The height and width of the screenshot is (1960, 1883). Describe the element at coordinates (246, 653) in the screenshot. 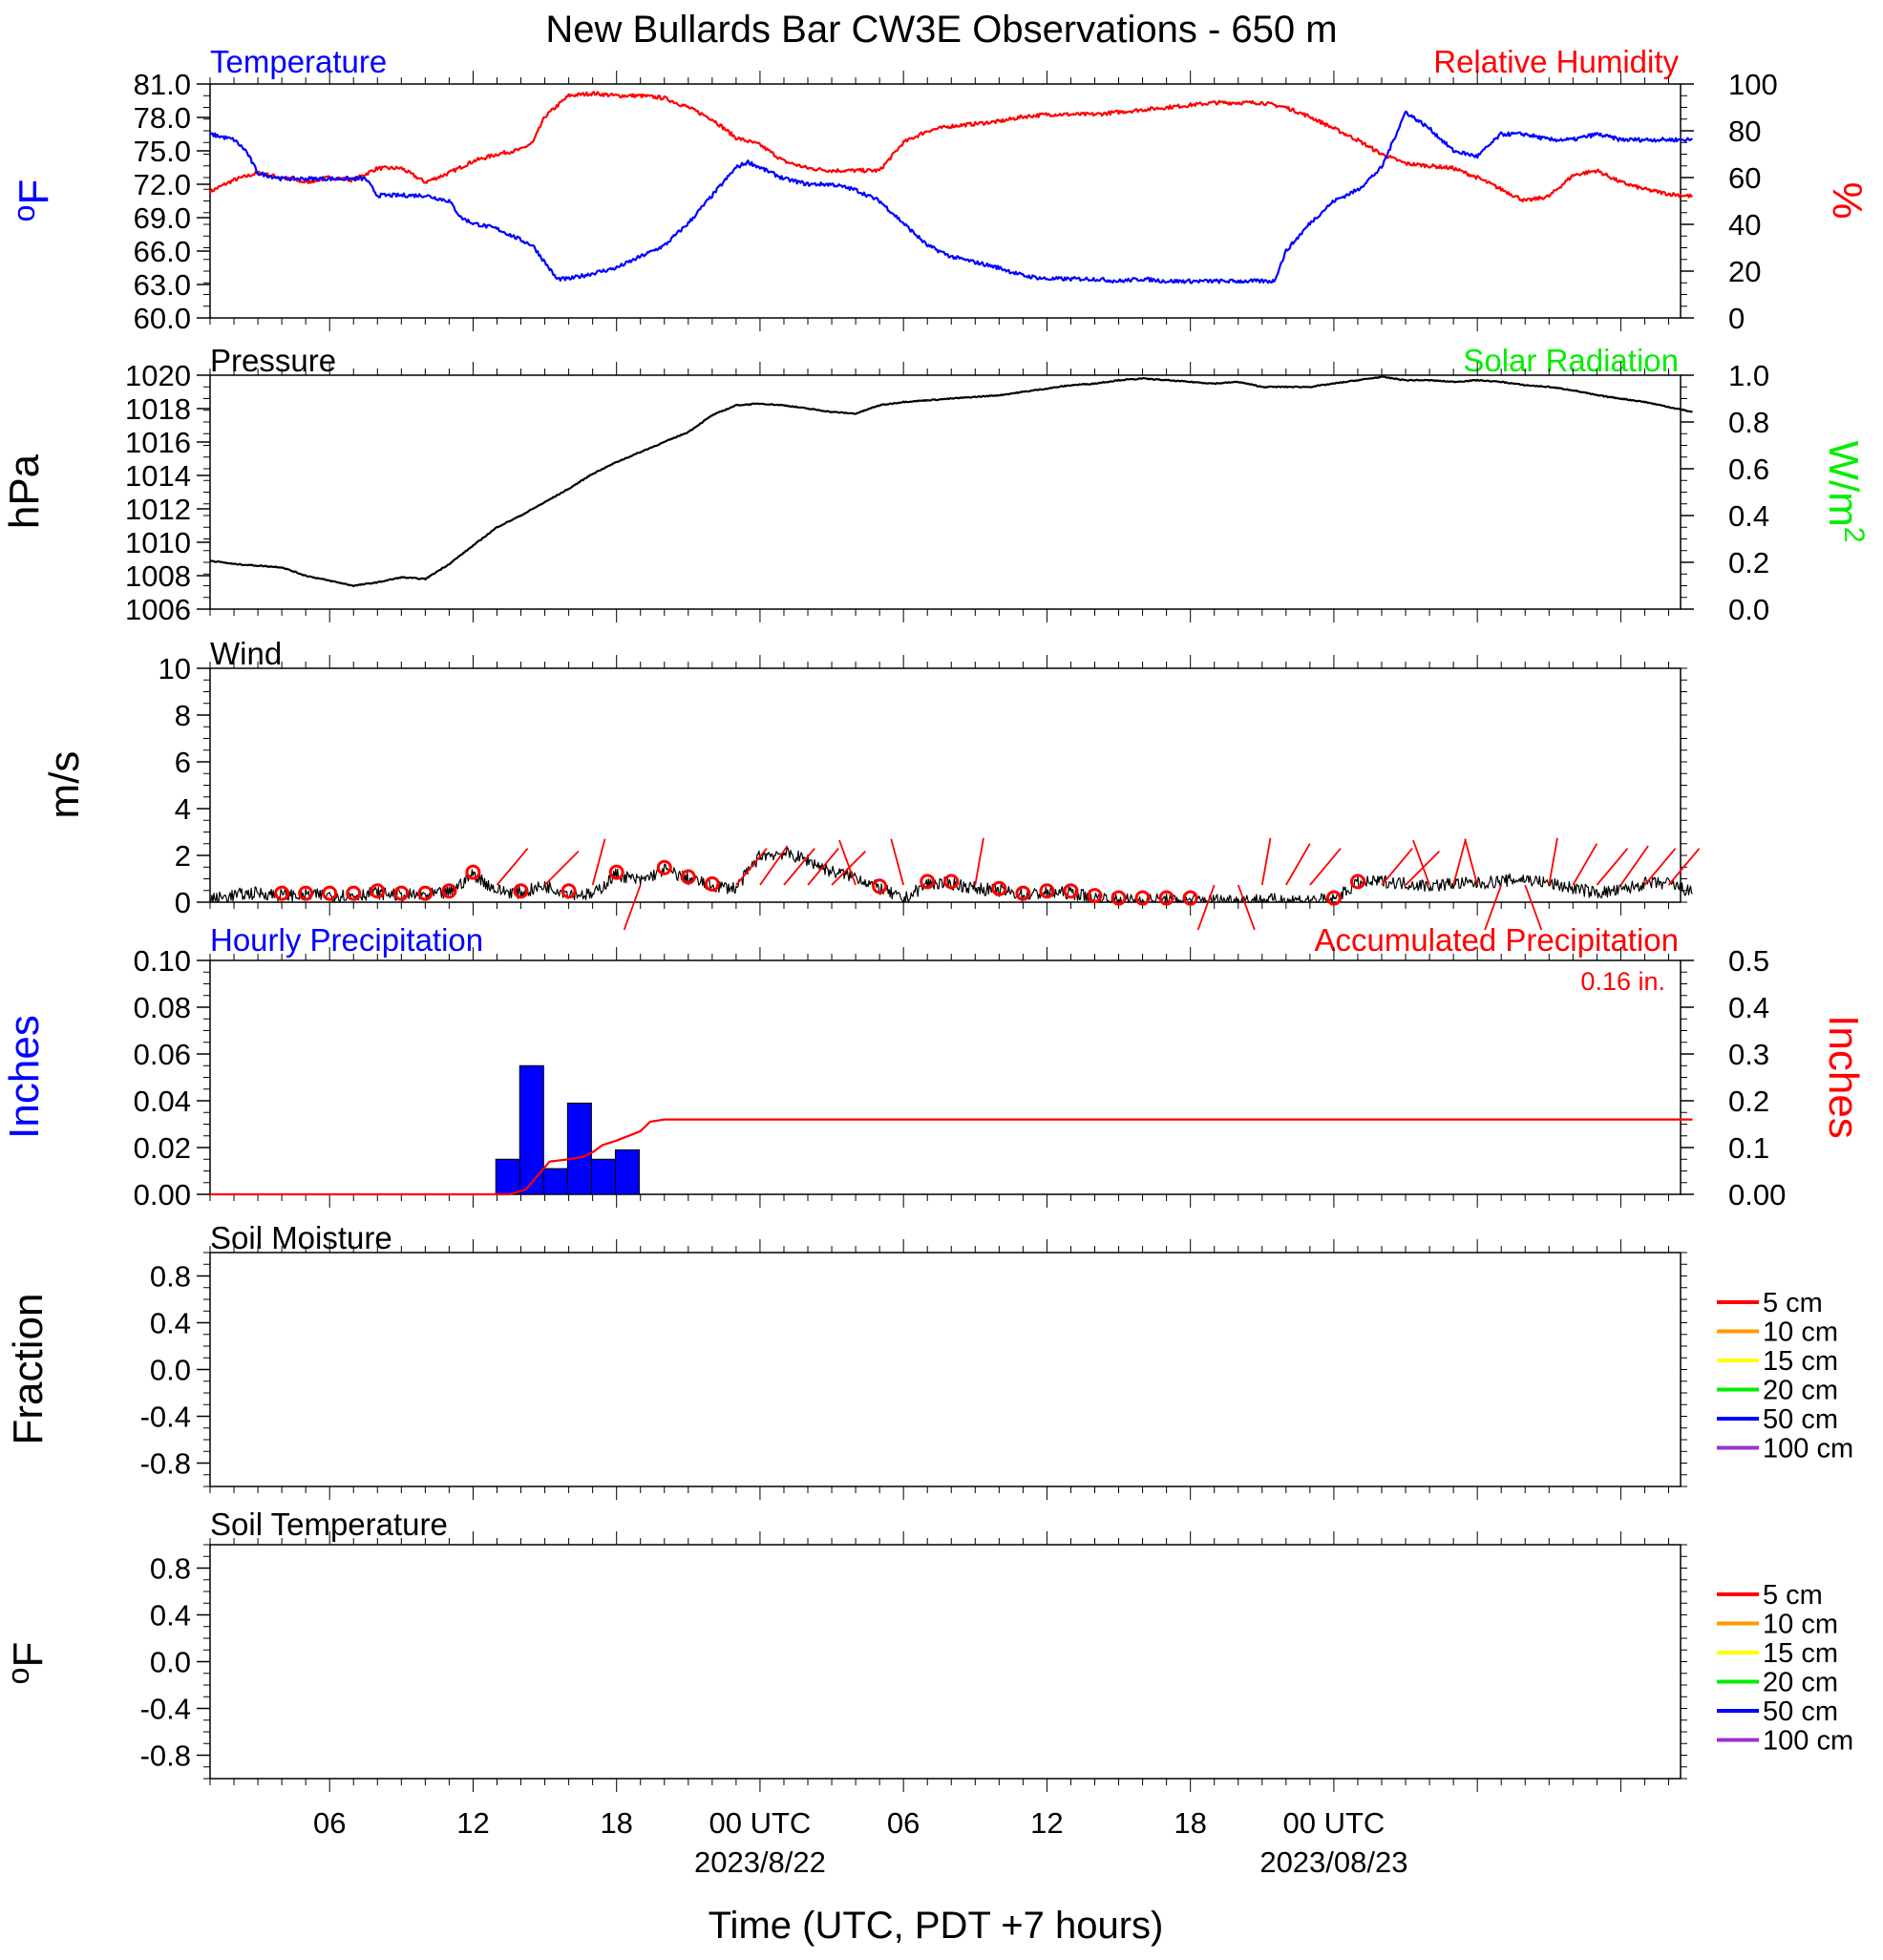

I see `panel-title-wind: Wind` at that location.